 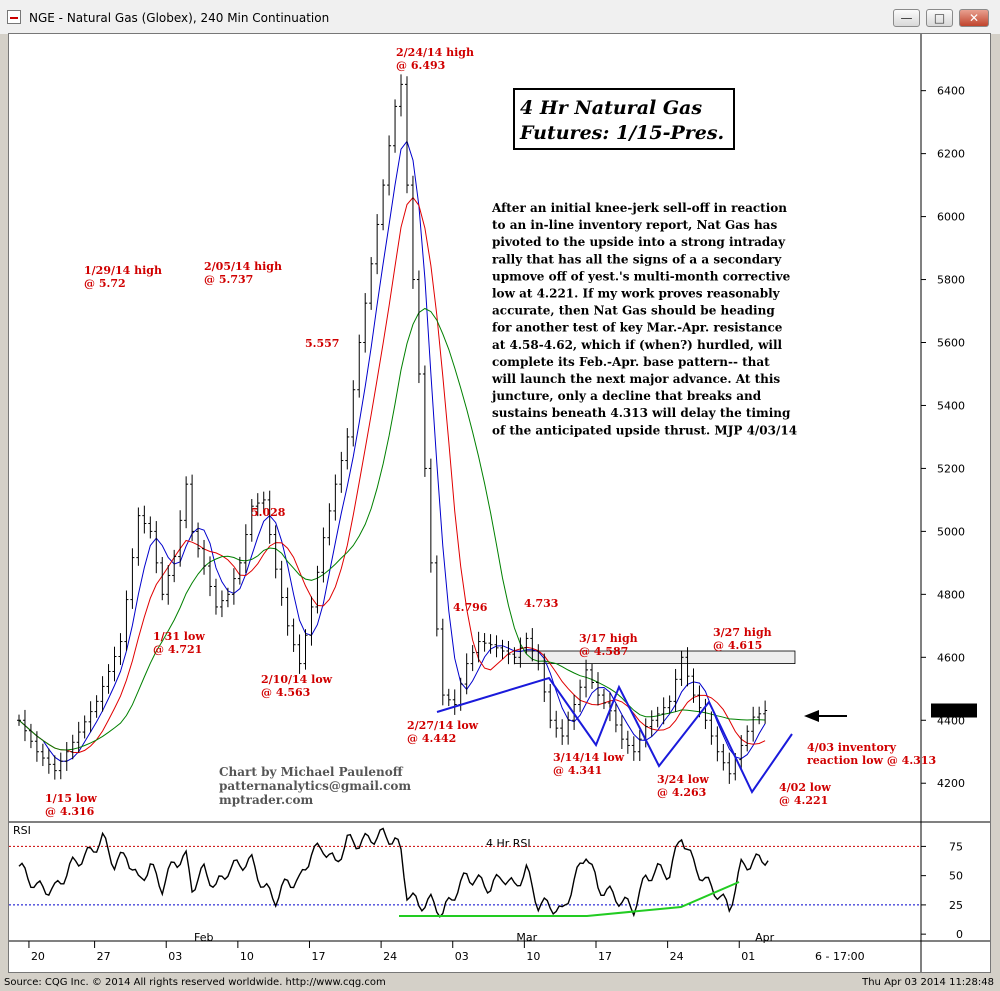 What do you see at coordinates (435, 52) in the screenshot?
I see `annotation-a1: 2/24/14 high` at bounding box center [435, 52].